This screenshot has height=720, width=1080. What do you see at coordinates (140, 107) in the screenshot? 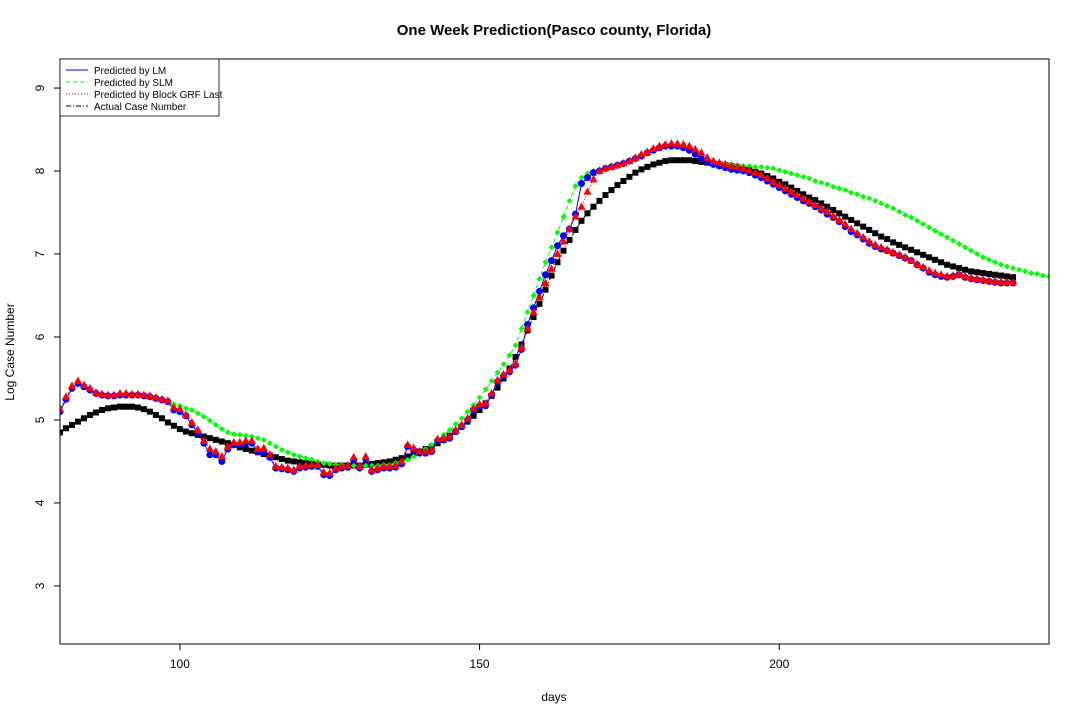
I see `legend-label-actual: Actual Case Number` at bounding box center [140, 107].